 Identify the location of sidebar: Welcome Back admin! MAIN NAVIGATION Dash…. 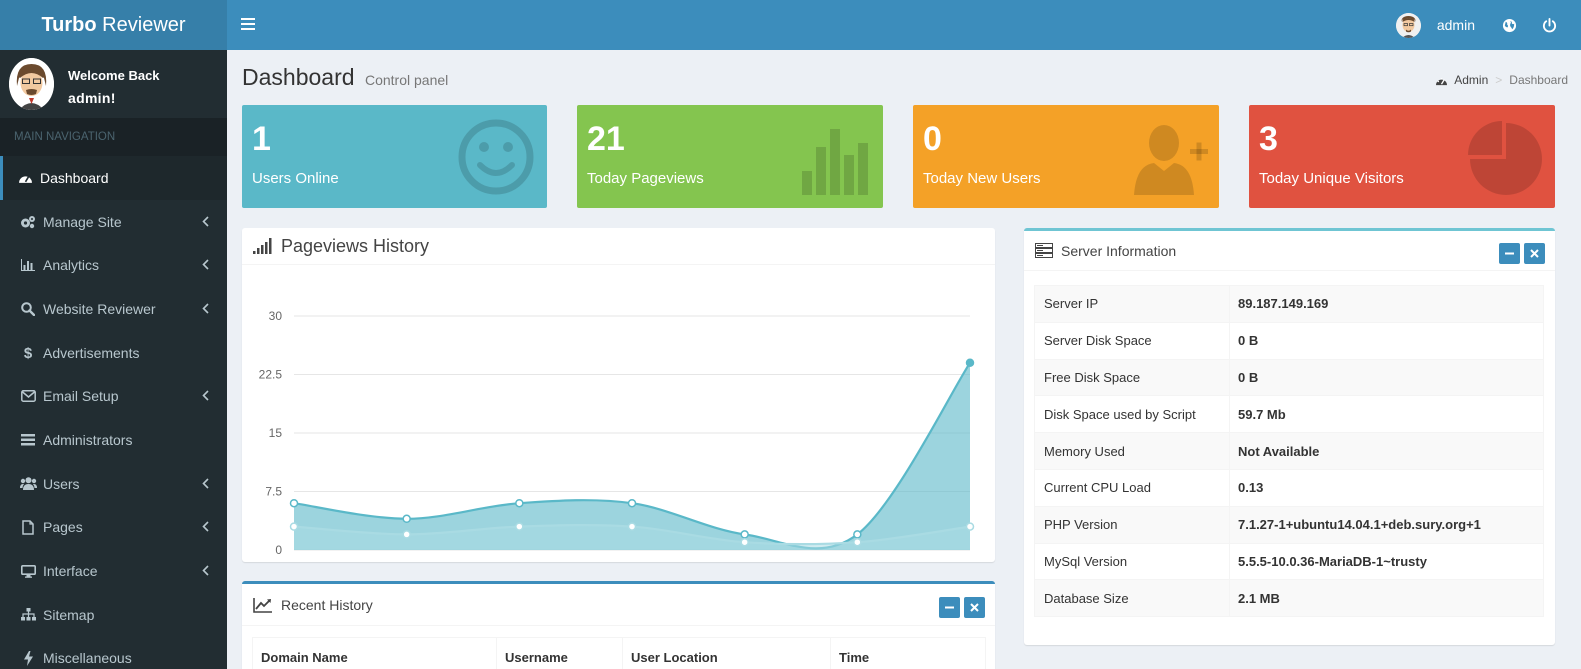
(113, 359).